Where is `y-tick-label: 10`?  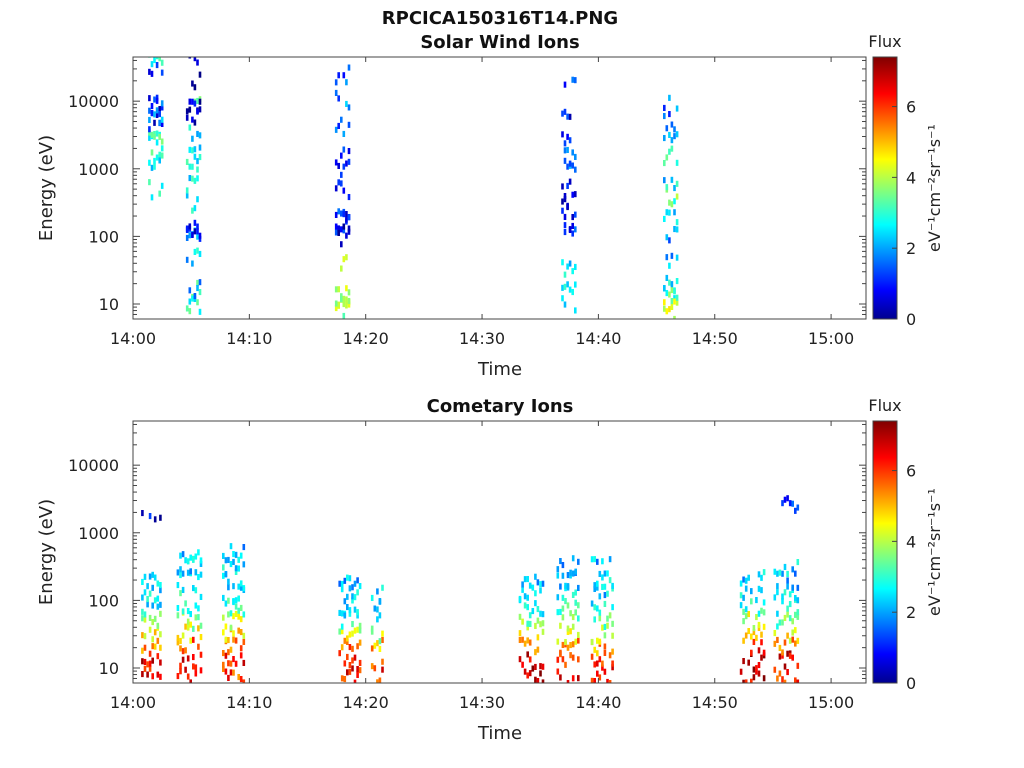 y-tick-label: 10 is located at coordinates (109, 668).